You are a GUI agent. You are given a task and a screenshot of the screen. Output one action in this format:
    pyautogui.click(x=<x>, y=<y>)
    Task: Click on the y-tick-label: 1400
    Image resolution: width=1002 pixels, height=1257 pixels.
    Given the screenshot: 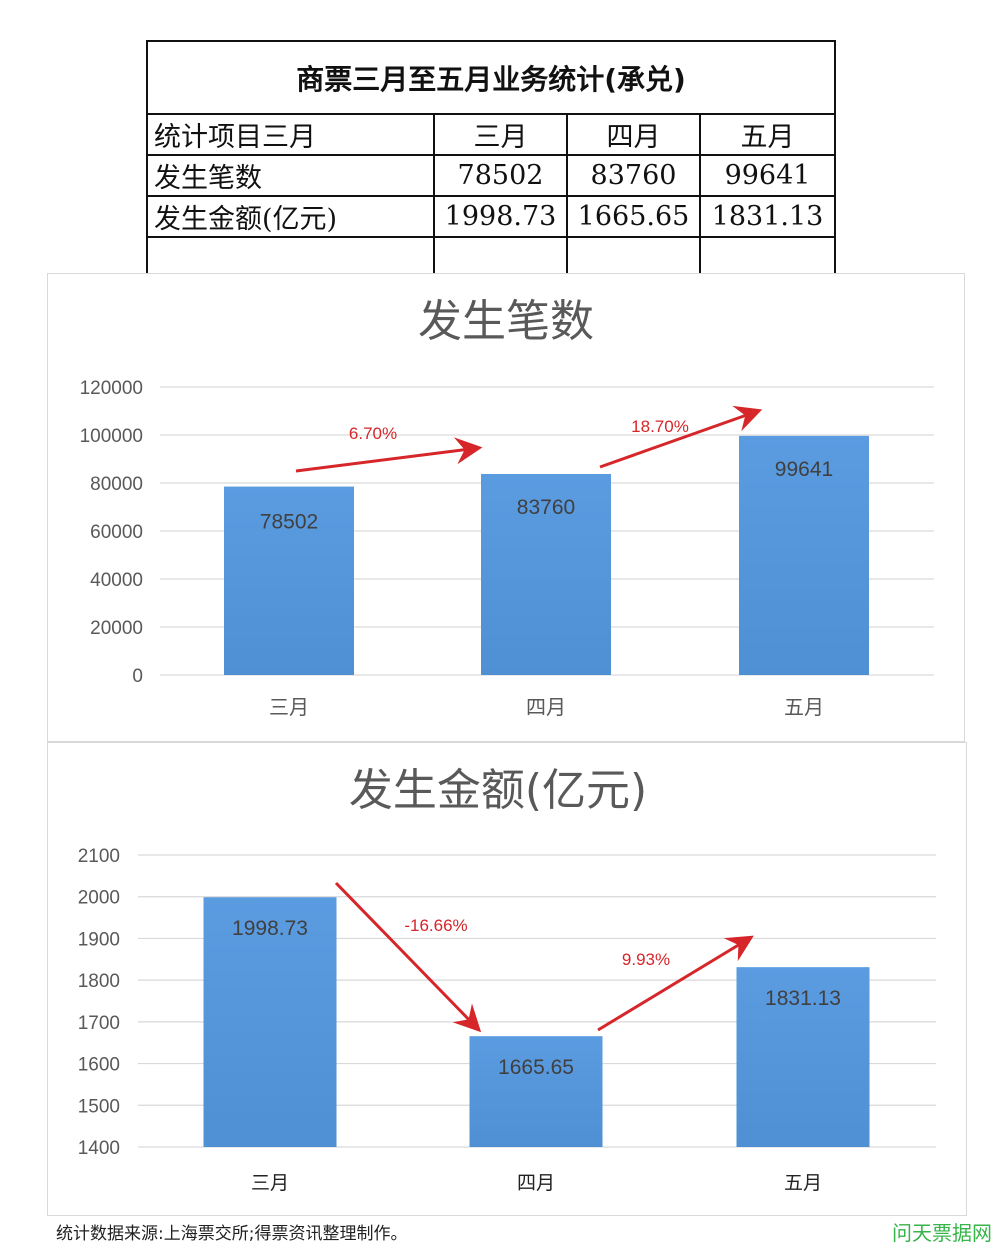 What is the action you would take?
    pyautogui.click(x=99, y=1148)
    